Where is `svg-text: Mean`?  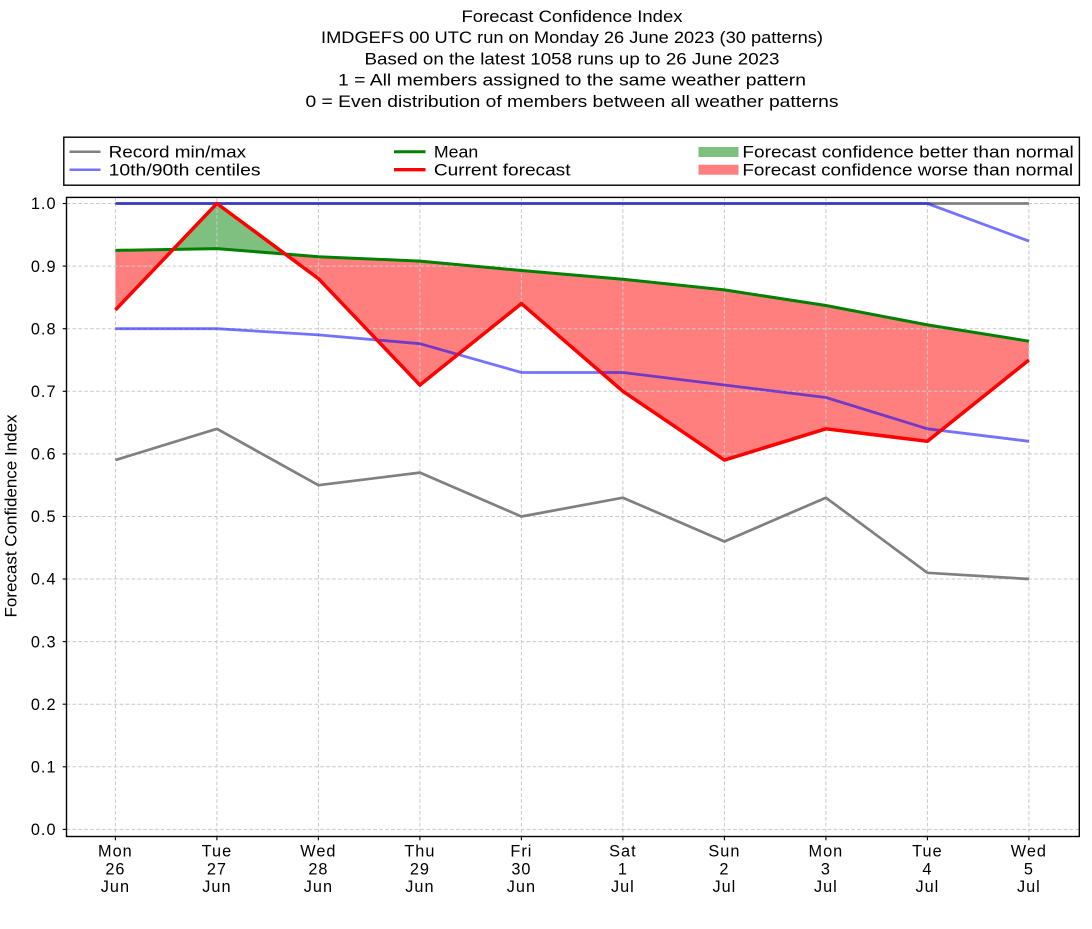
svg-text: Mean is located at coordinates (456, 152).